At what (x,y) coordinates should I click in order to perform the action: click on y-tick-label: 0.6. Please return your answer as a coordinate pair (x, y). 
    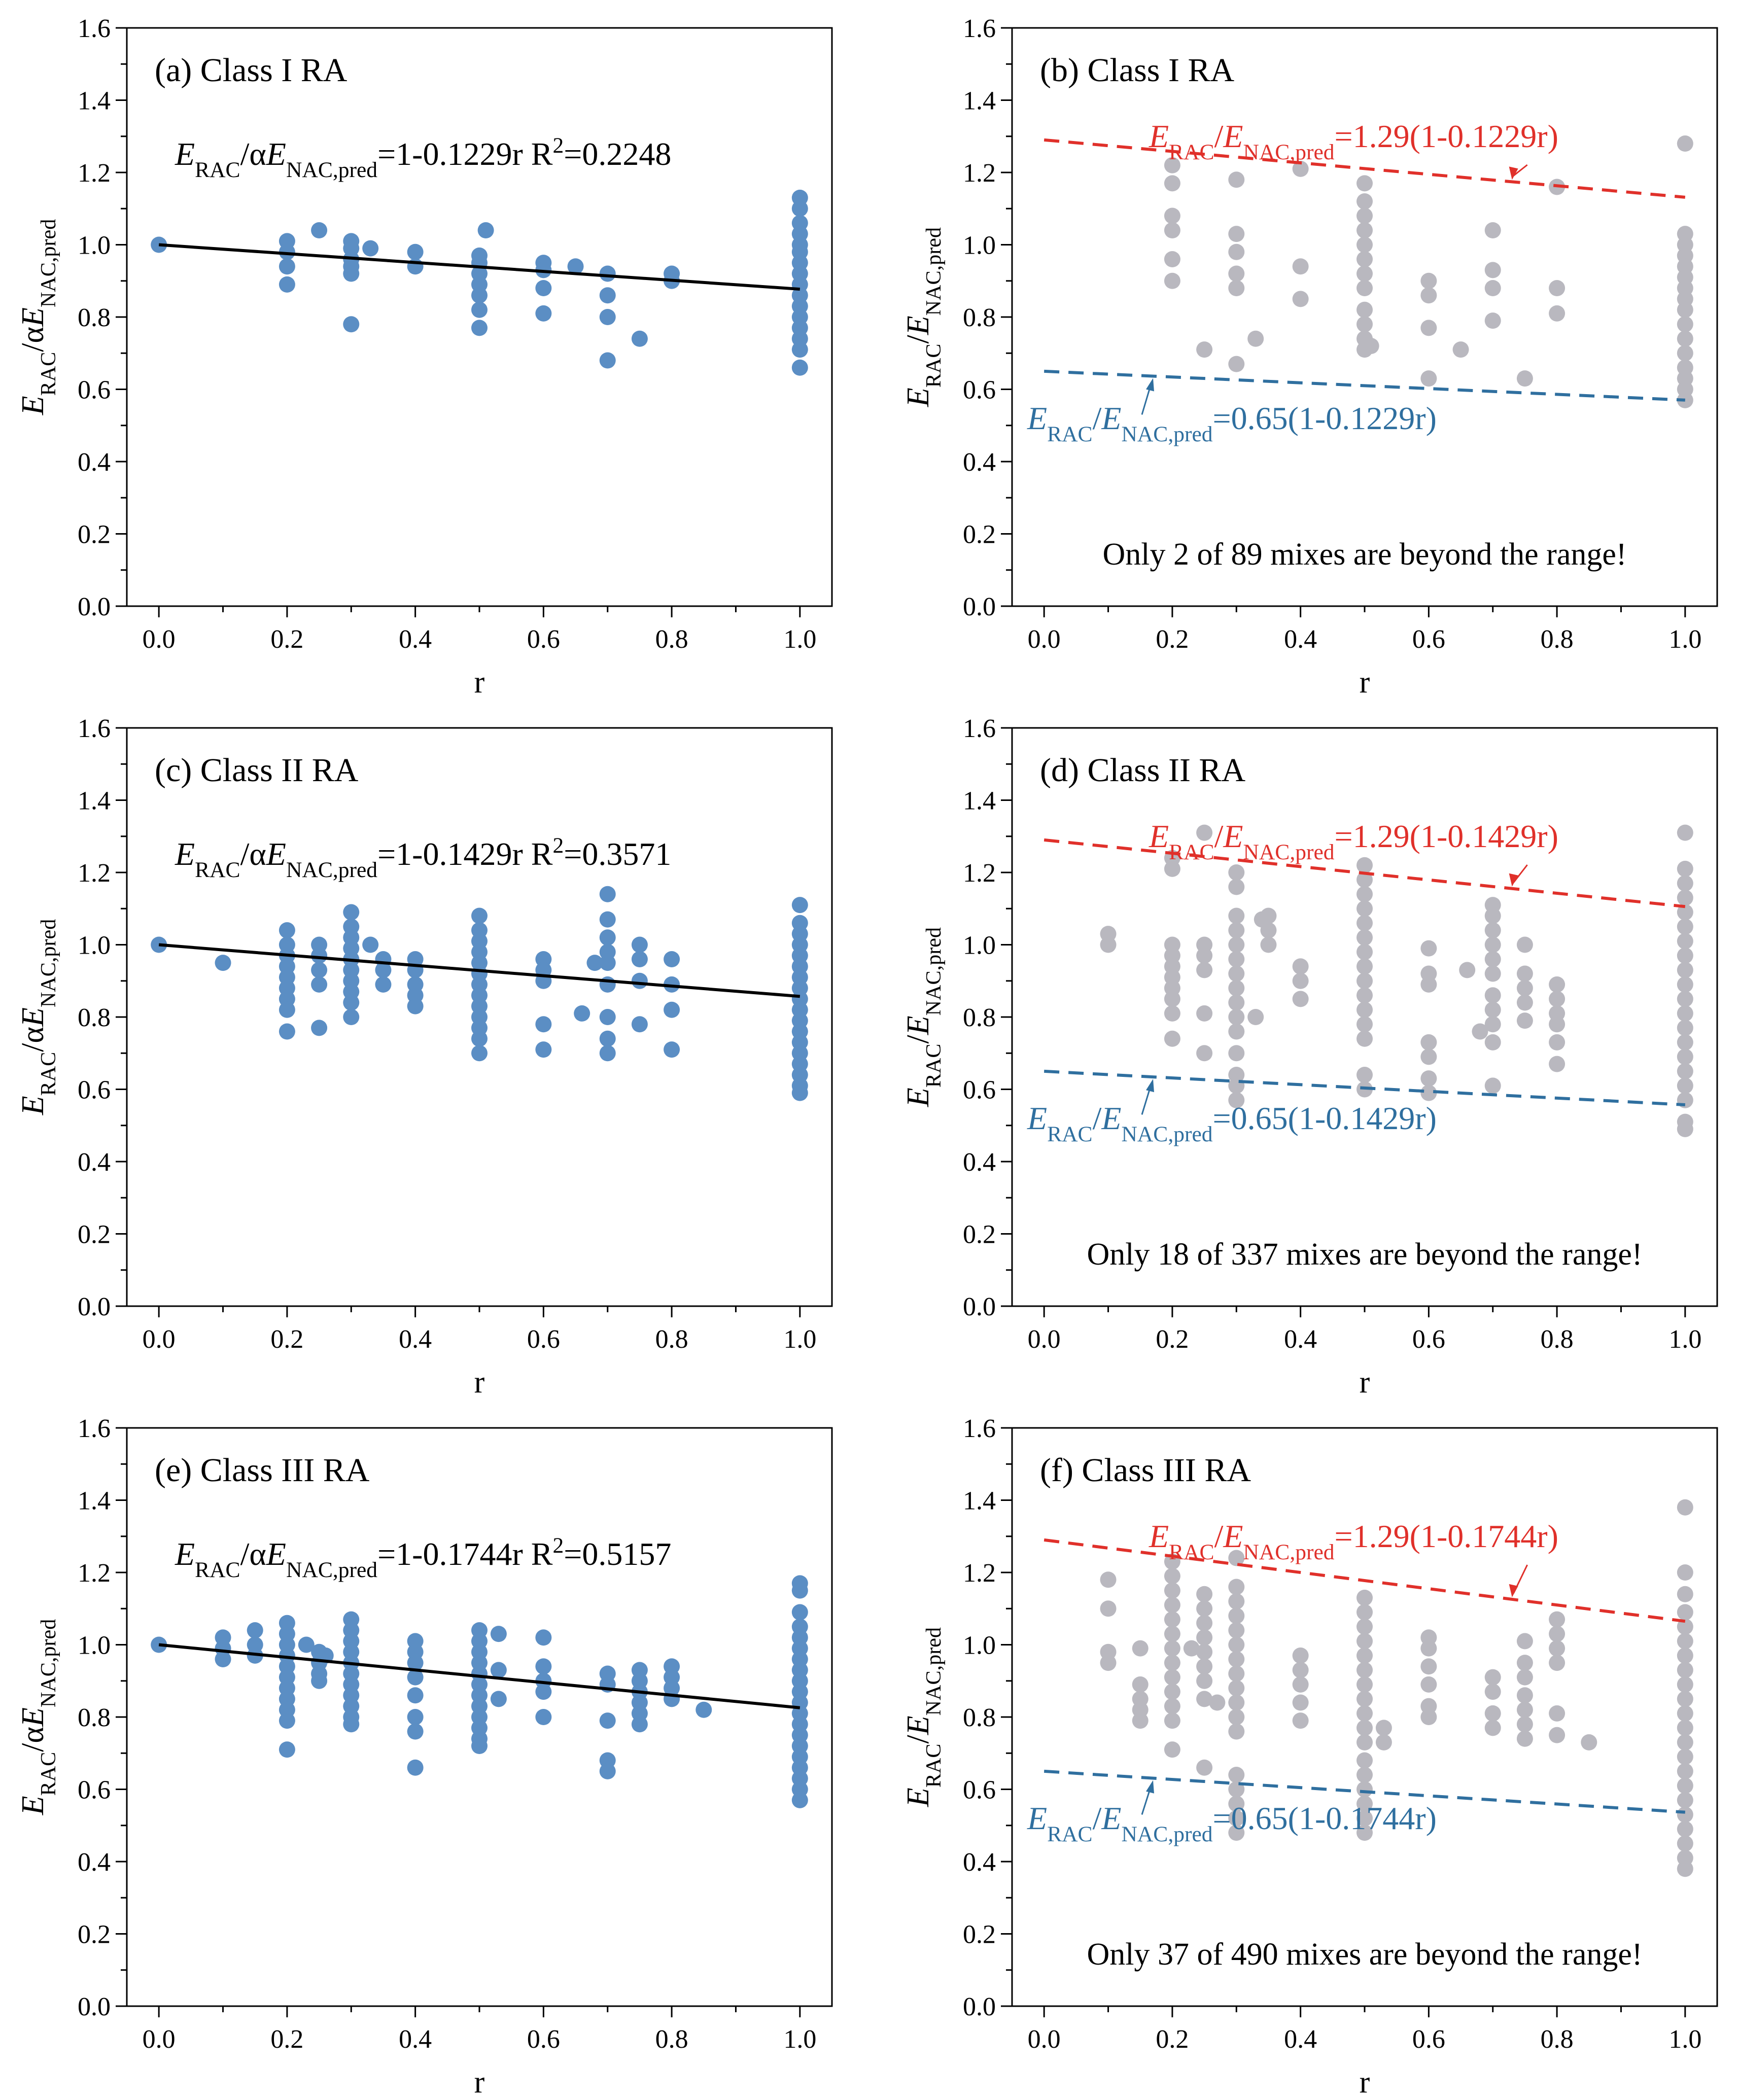
    Looking at the image, I should click on (979, 1090).